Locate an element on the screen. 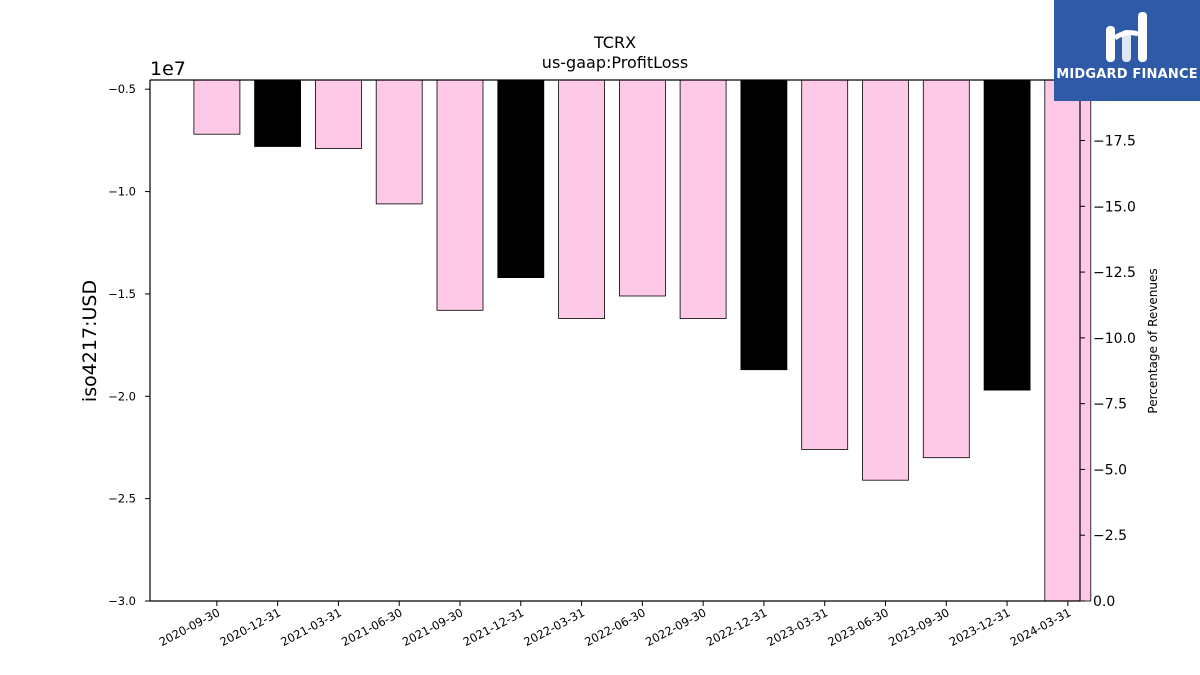 The width and height of the screenshot is (1200, 675). y2-tick-label: −10.0 is located at coordinates (1114, 339).